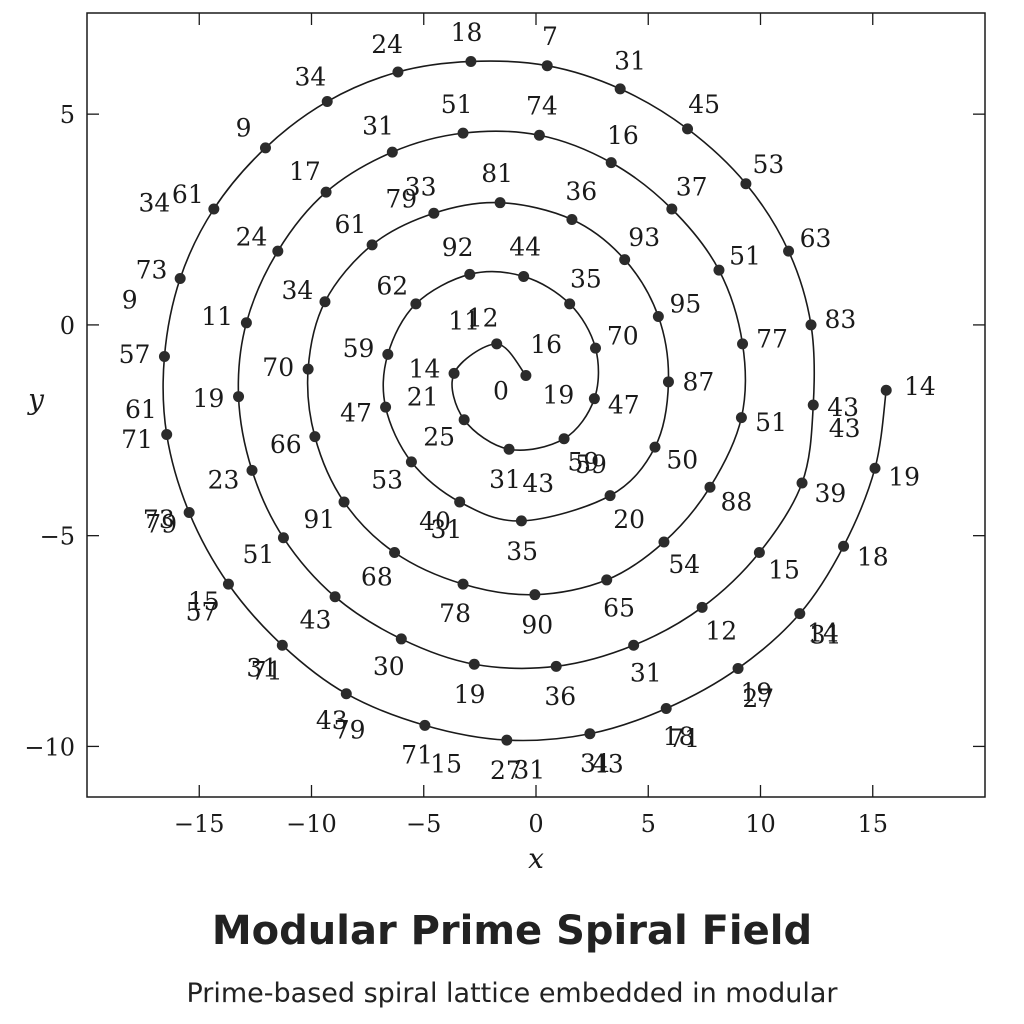  I want to click on point-label: 35, so click(586, 279).